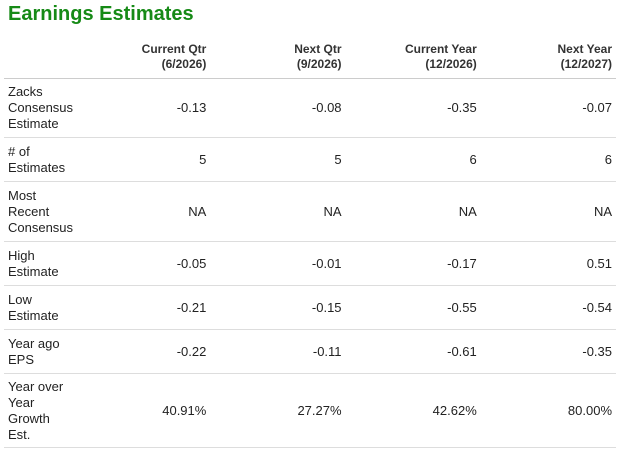 The height and width of the screenshot is (455, 620). I want to click on column-name: Current Year, so click(440, 49).